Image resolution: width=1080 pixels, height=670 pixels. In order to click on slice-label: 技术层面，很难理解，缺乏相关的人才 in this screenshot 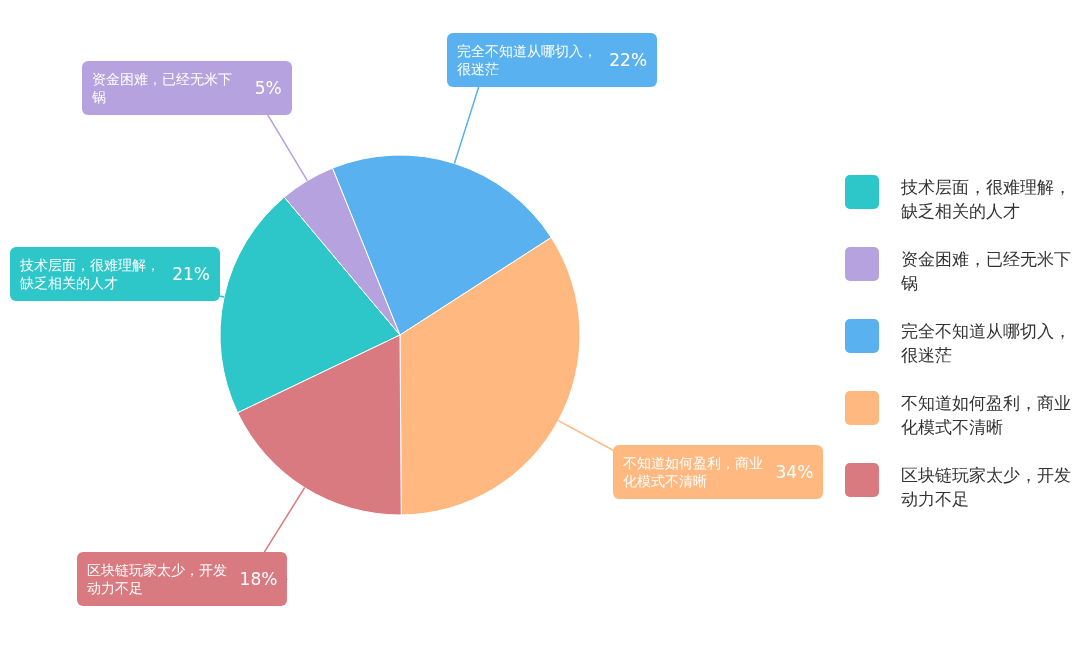, I will do `click(90, 274)`.